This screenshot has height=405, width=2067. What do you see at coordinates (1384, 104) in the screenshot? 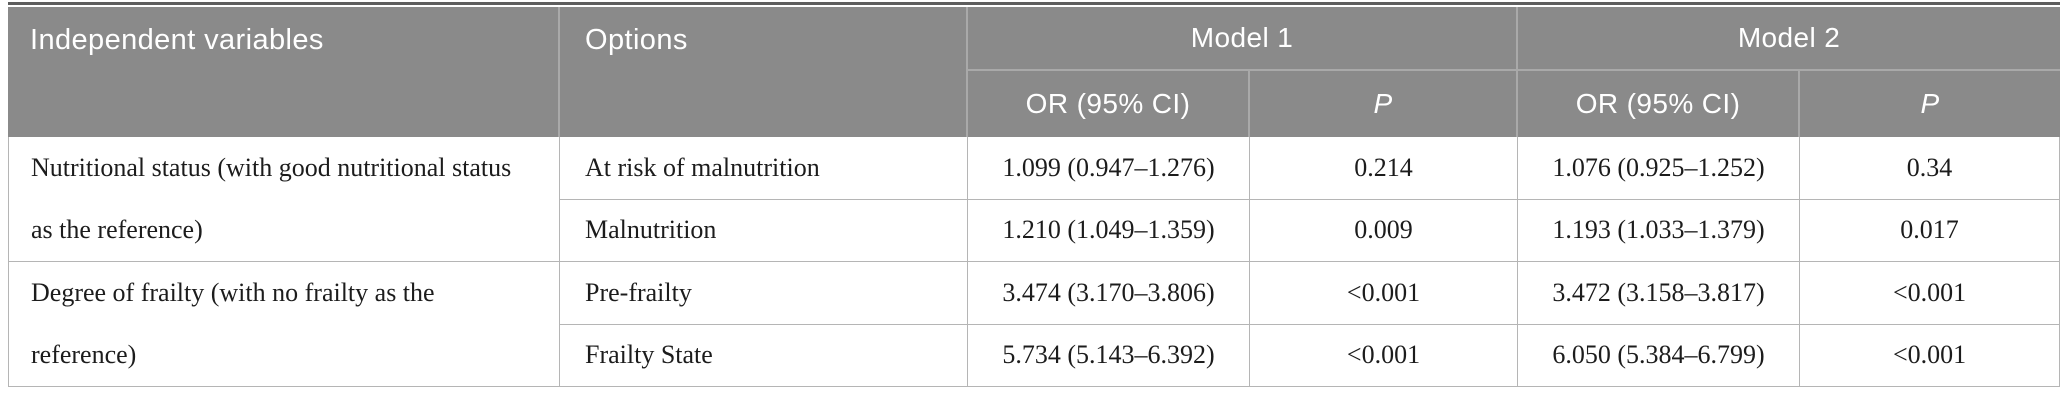
I see `header-model1-p: P` at bounding box center [1384, 104].